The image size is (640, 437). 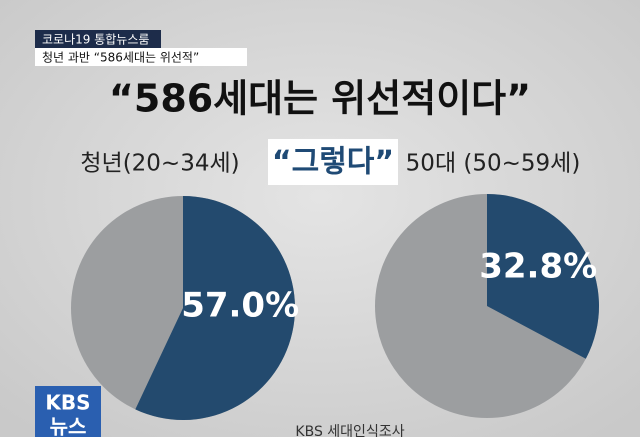 I want to click on value-label: 32.8%, so click(x=538, y=267).